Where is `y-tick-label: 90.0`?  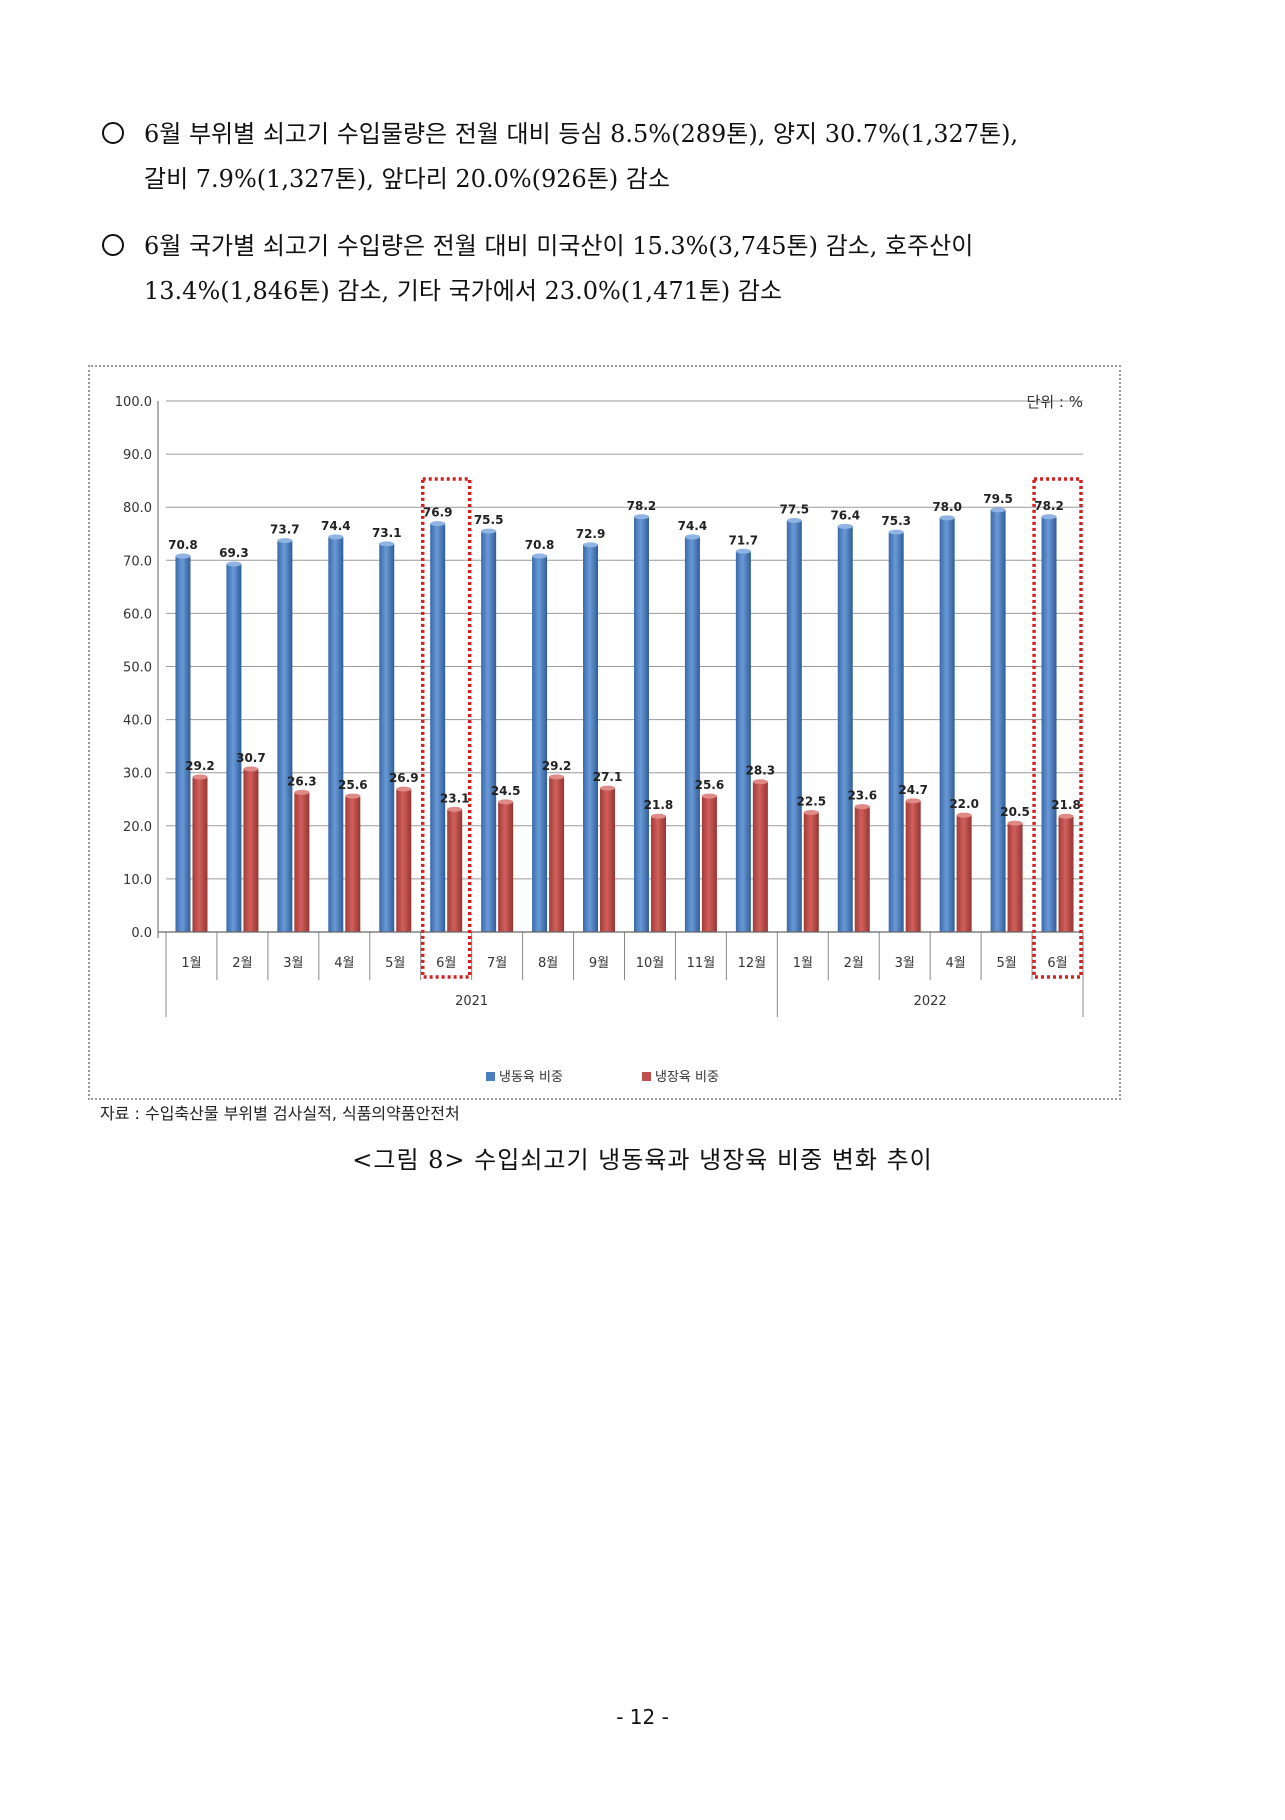
y-tick-label: 90.0 is located at coordinates (137, 455).